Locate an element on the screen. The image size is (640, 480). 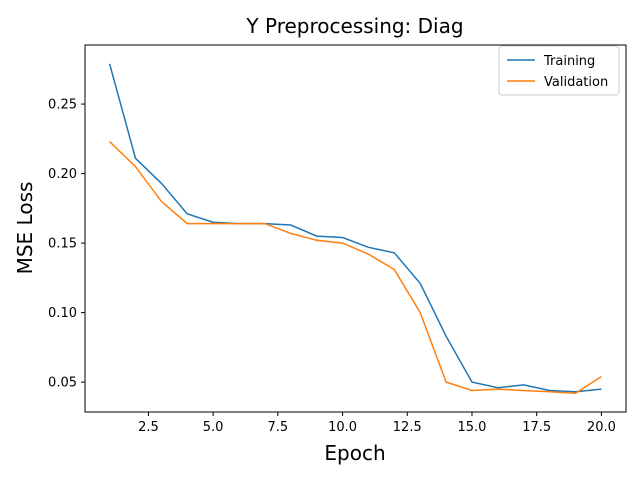
legend-label-validation: Validation is located at coordinates (576, 82).